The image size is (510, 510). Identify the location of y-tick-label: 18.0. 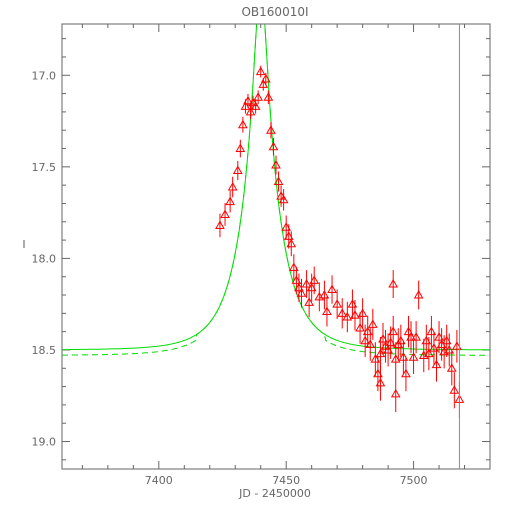
(44, 258).